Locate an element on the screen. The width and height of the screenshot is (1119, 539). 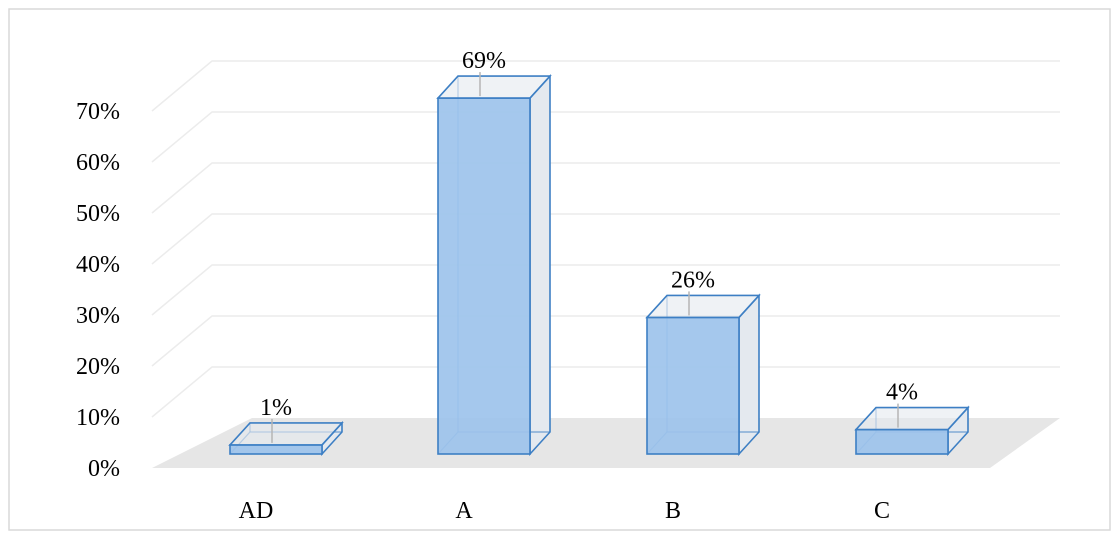
chart-floor is located at coordinates (606, 443).